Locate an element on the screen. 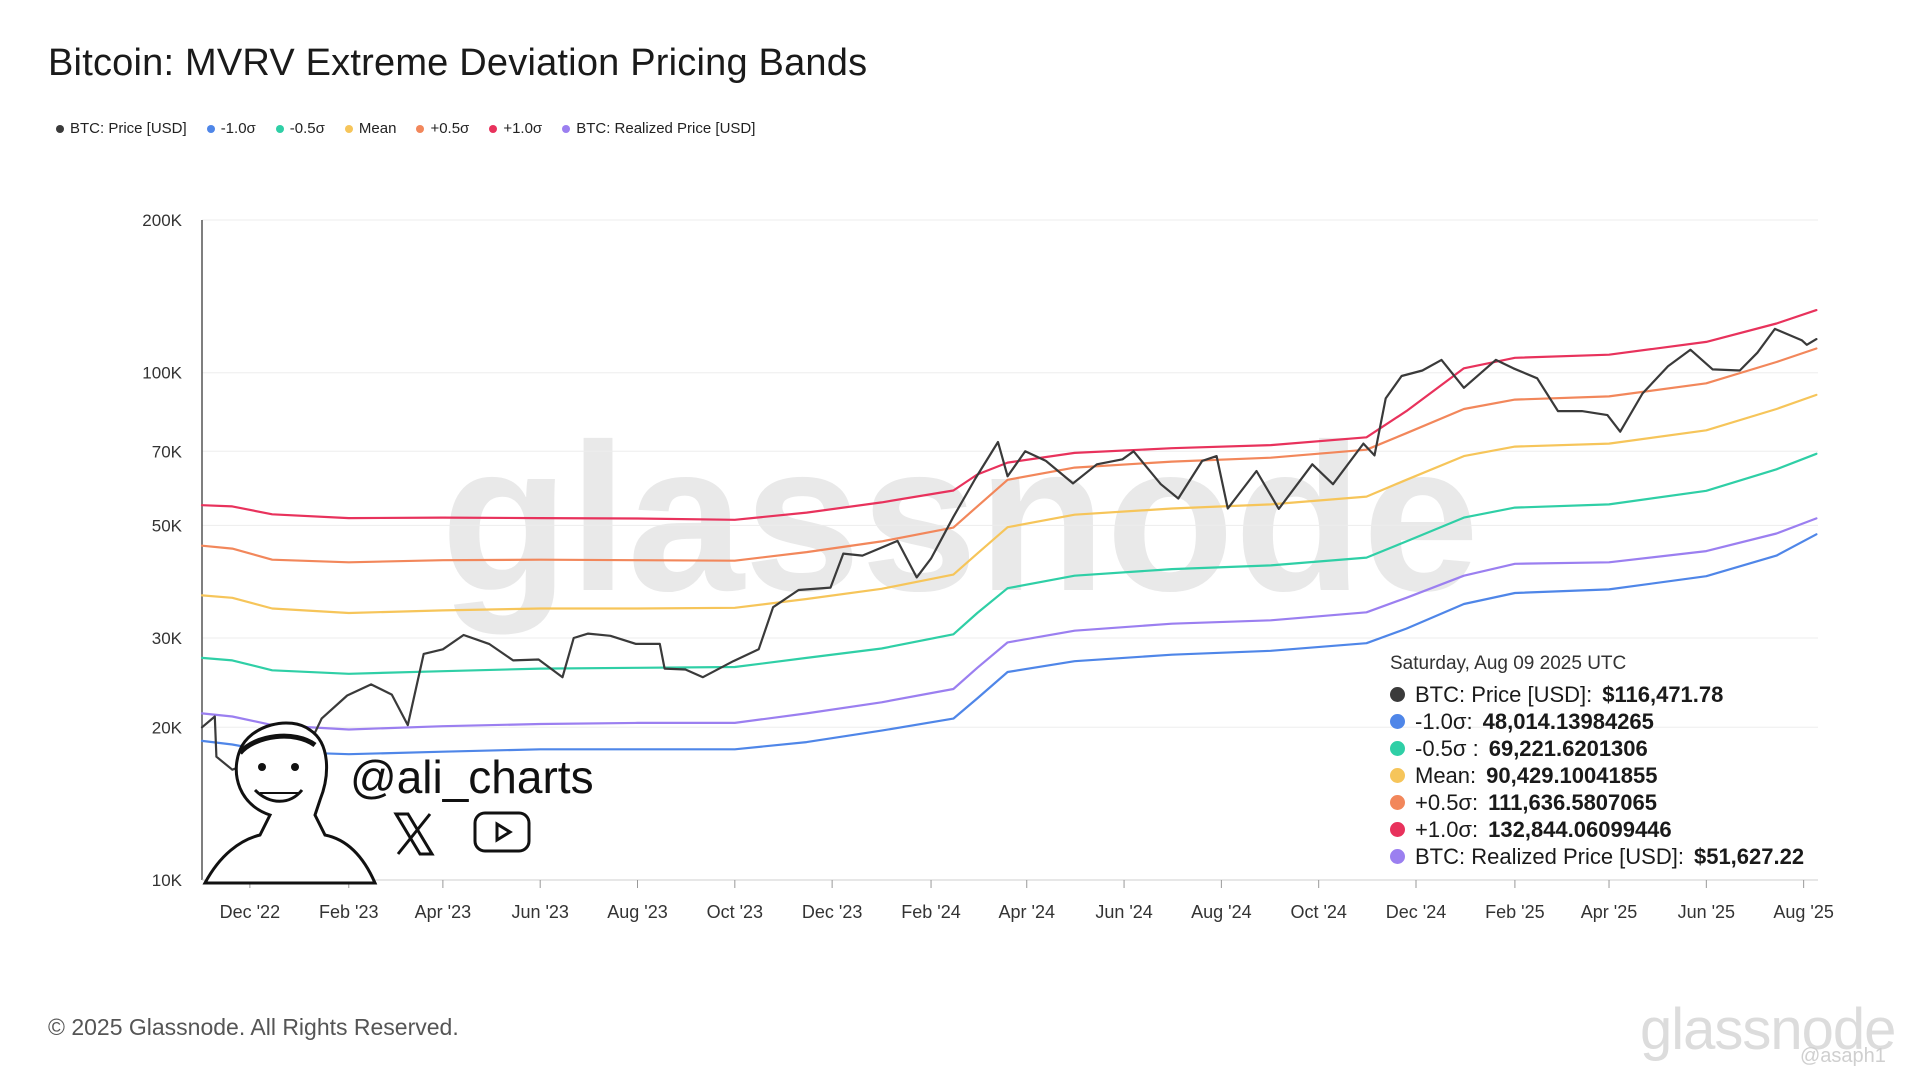 The image size is (1920, 1080). legend-item: +1.0σ is located at coordinates (515, 128).